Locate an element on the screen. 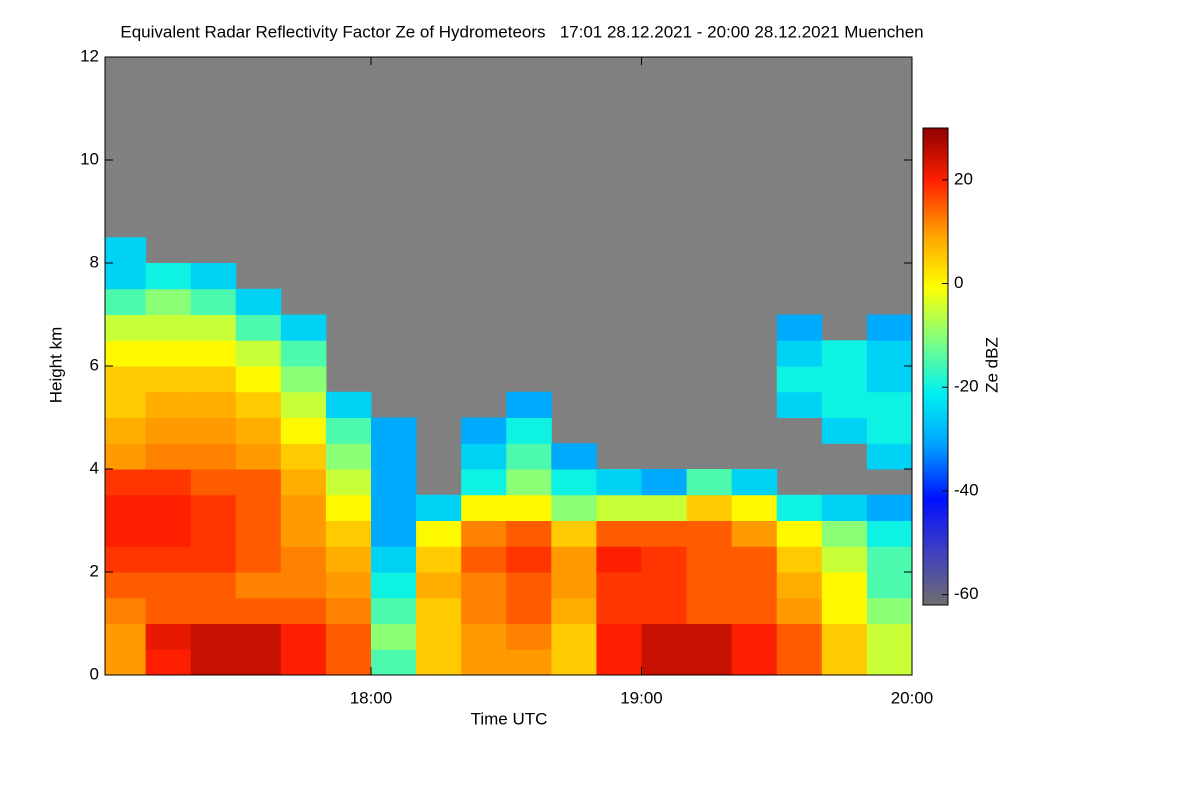 The image size is (1200, 800). colorbar-tick-label: 0 is located at coordinates (958, 282).